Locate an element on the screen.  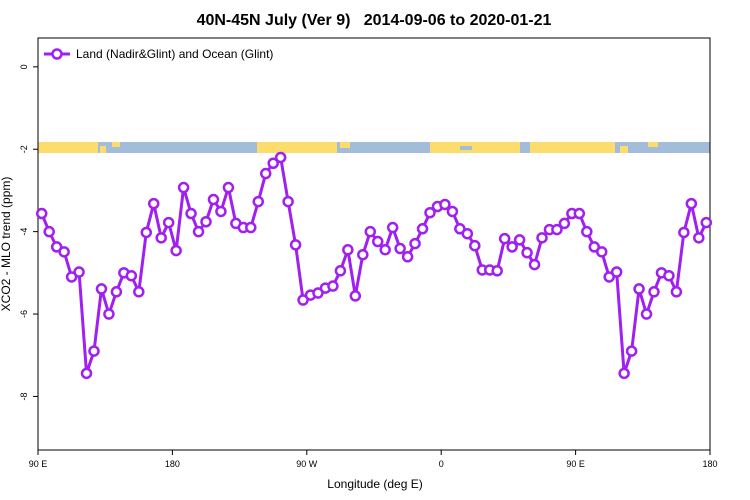
y-tick-label: -8 is located at coordinates (24, 396).